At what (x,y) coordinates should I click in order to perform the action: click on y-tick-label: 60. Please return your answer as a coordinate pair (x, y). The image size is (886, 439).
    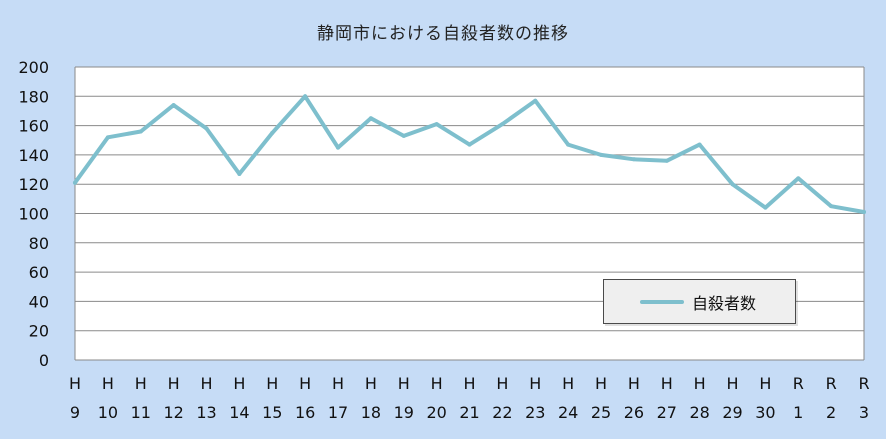
    Looking at the image, I should click on (39, 272).